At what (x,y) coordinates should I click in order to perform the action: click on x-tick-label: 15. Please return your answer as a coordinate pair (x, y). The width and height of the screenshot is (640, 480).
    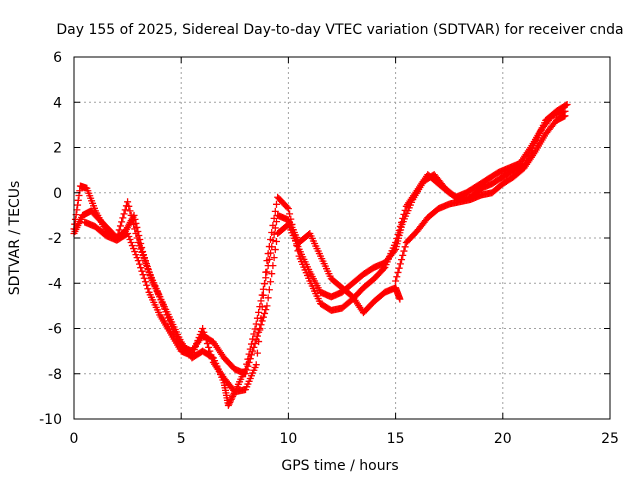
    Looking at the image, I should click on (396, 439).